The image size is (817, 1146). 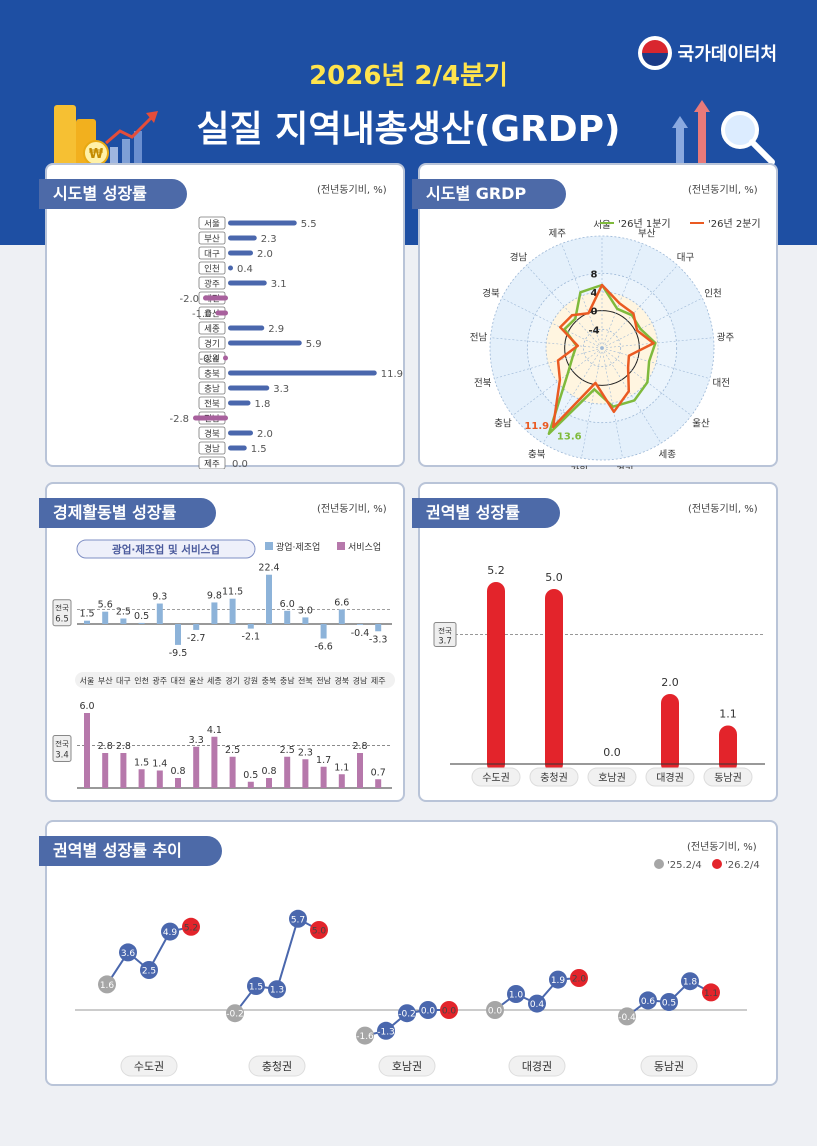 I want to click on region-label: 경기, so click(x=212, y=344).